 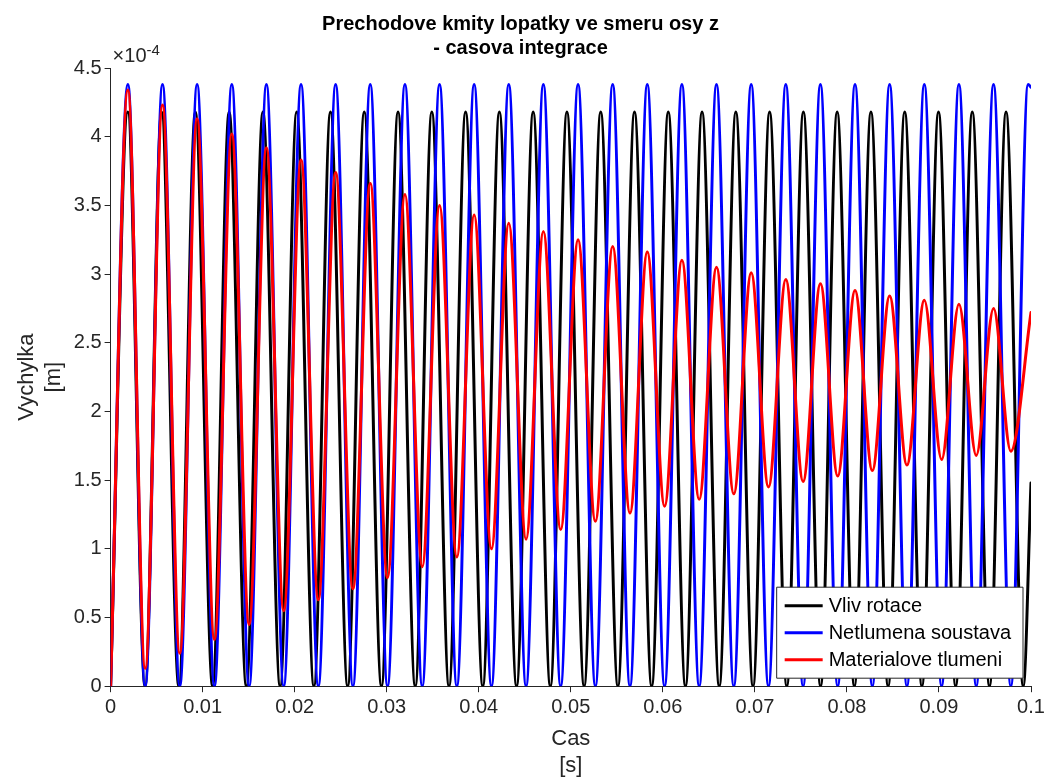 What do you see at coordinates (203, 705) in the screenshot?
I see `x-tick-label: 0.01` at bounding box center [203, 705].